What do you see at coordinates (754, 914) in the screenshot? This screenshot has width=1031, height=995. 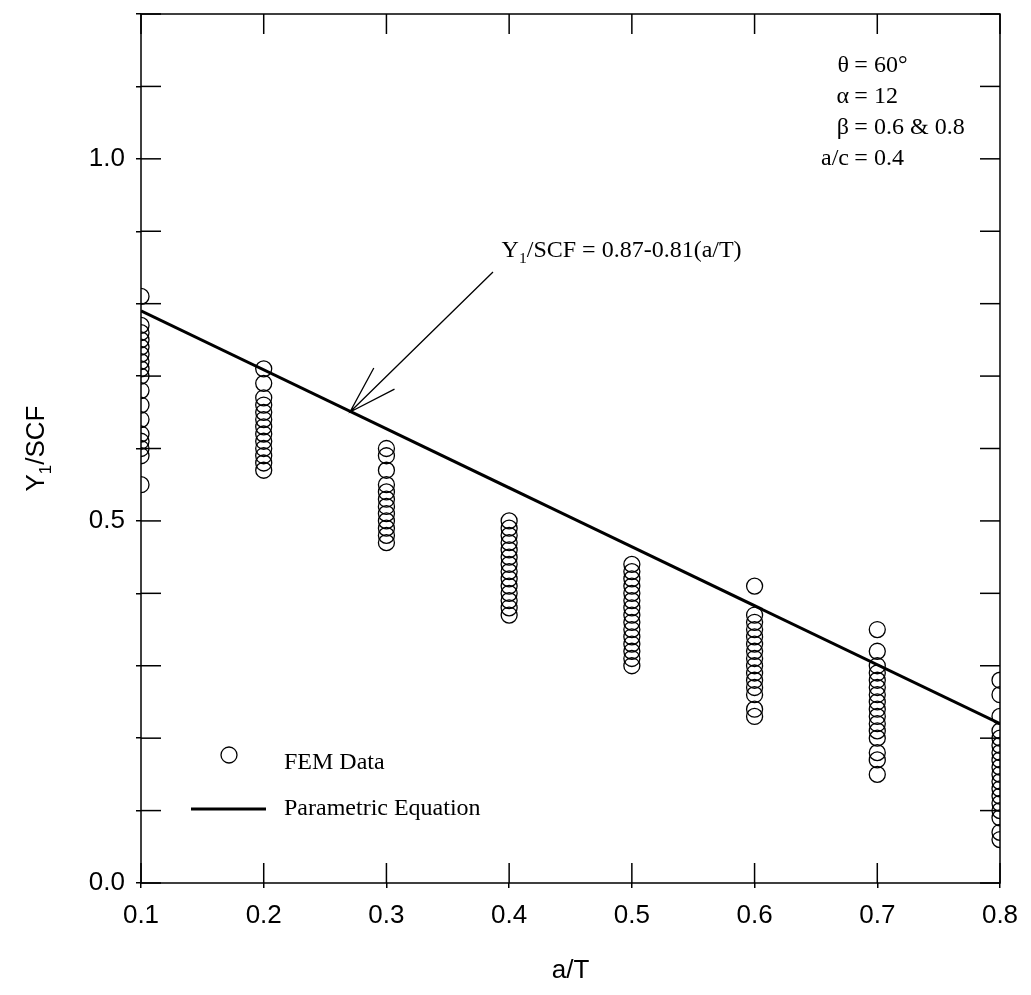 I see `x-tick-label: 0.6` at bounding box center [754, 914].